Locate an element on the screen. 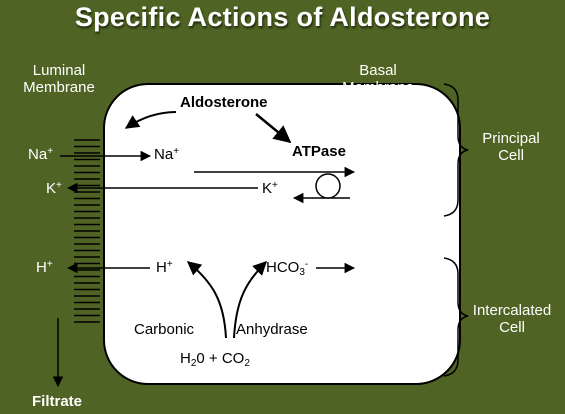 The image size is (565, 414). anhydrase-label: Anhydrase is located at coordinates (272, 329).